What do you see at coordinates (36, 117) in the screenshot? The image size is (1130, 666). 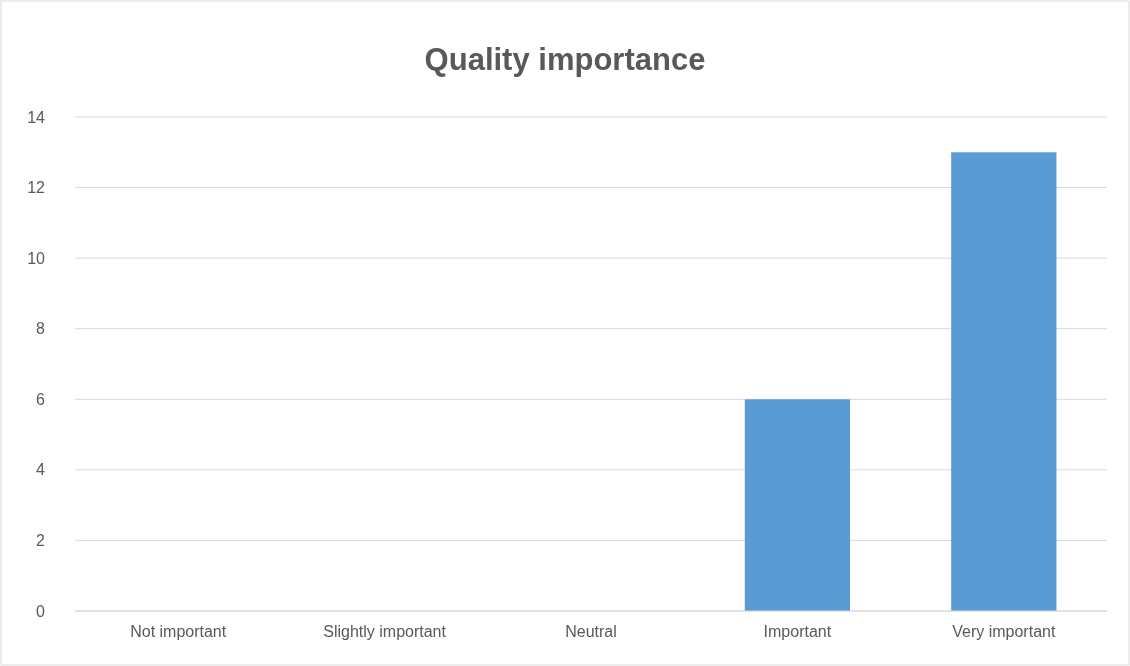 I see `y-tick-label: 14` at bounding box center [36, 117].